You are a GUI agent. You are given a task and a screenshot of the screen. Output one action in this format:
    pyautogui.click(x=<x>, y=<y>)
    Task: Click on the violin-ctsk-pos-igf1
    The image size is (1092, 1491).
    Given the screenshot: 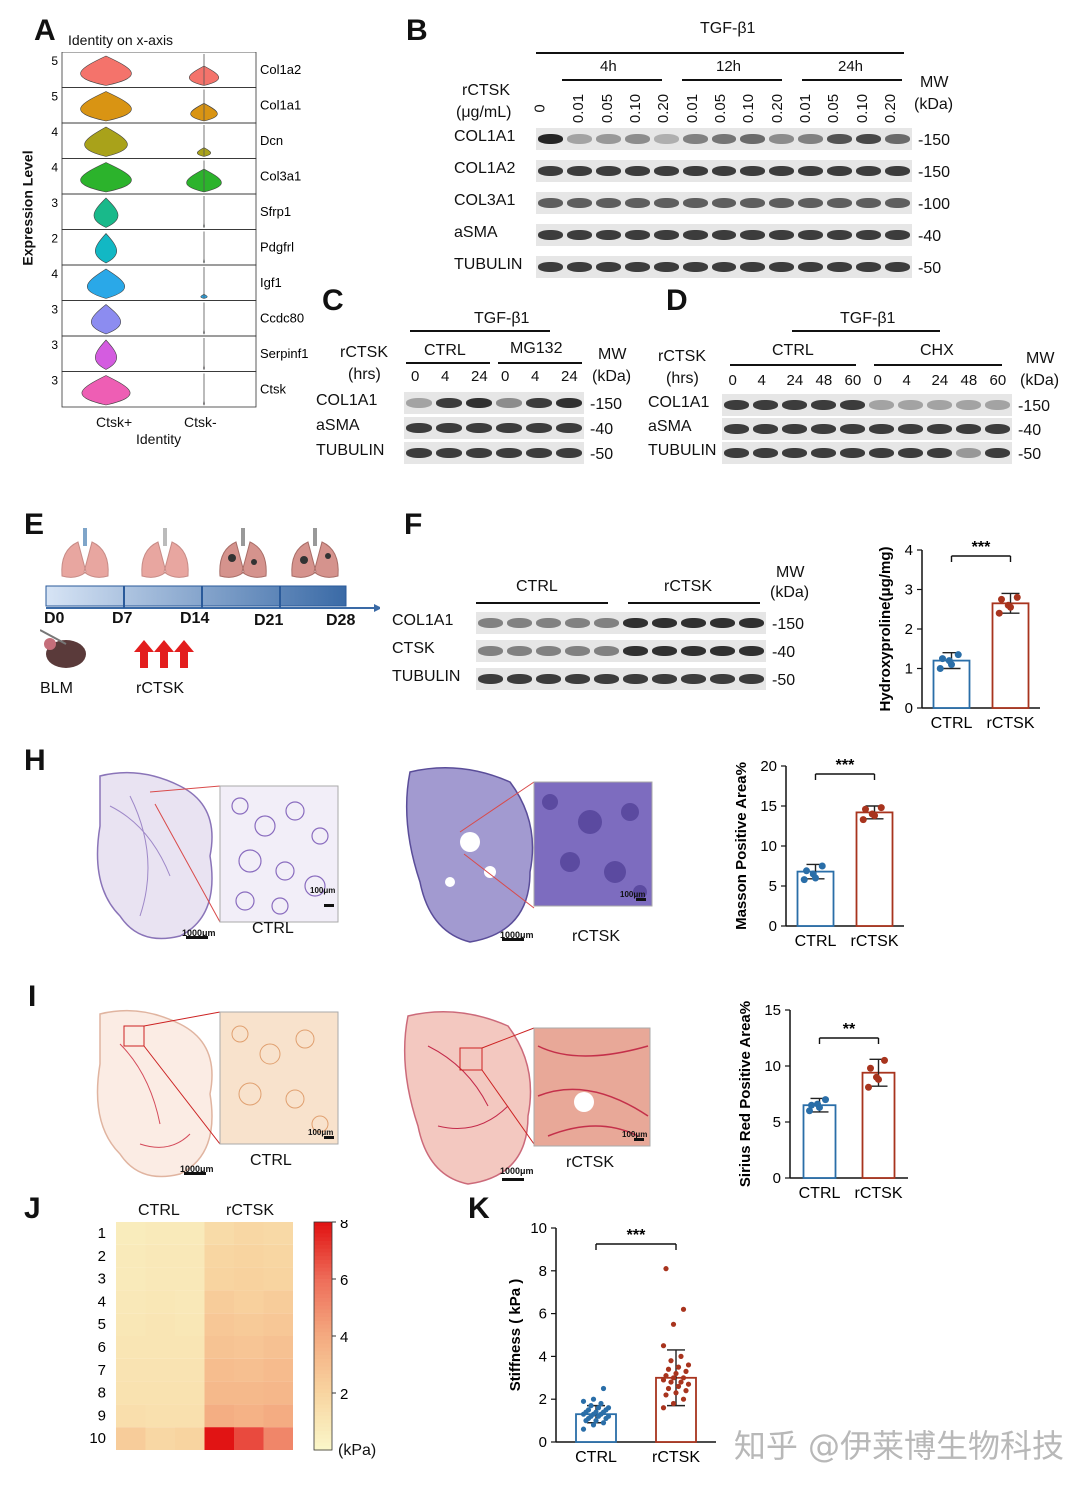 What is the action you would take?
    pyautogui.click(x=106, y=283)
    